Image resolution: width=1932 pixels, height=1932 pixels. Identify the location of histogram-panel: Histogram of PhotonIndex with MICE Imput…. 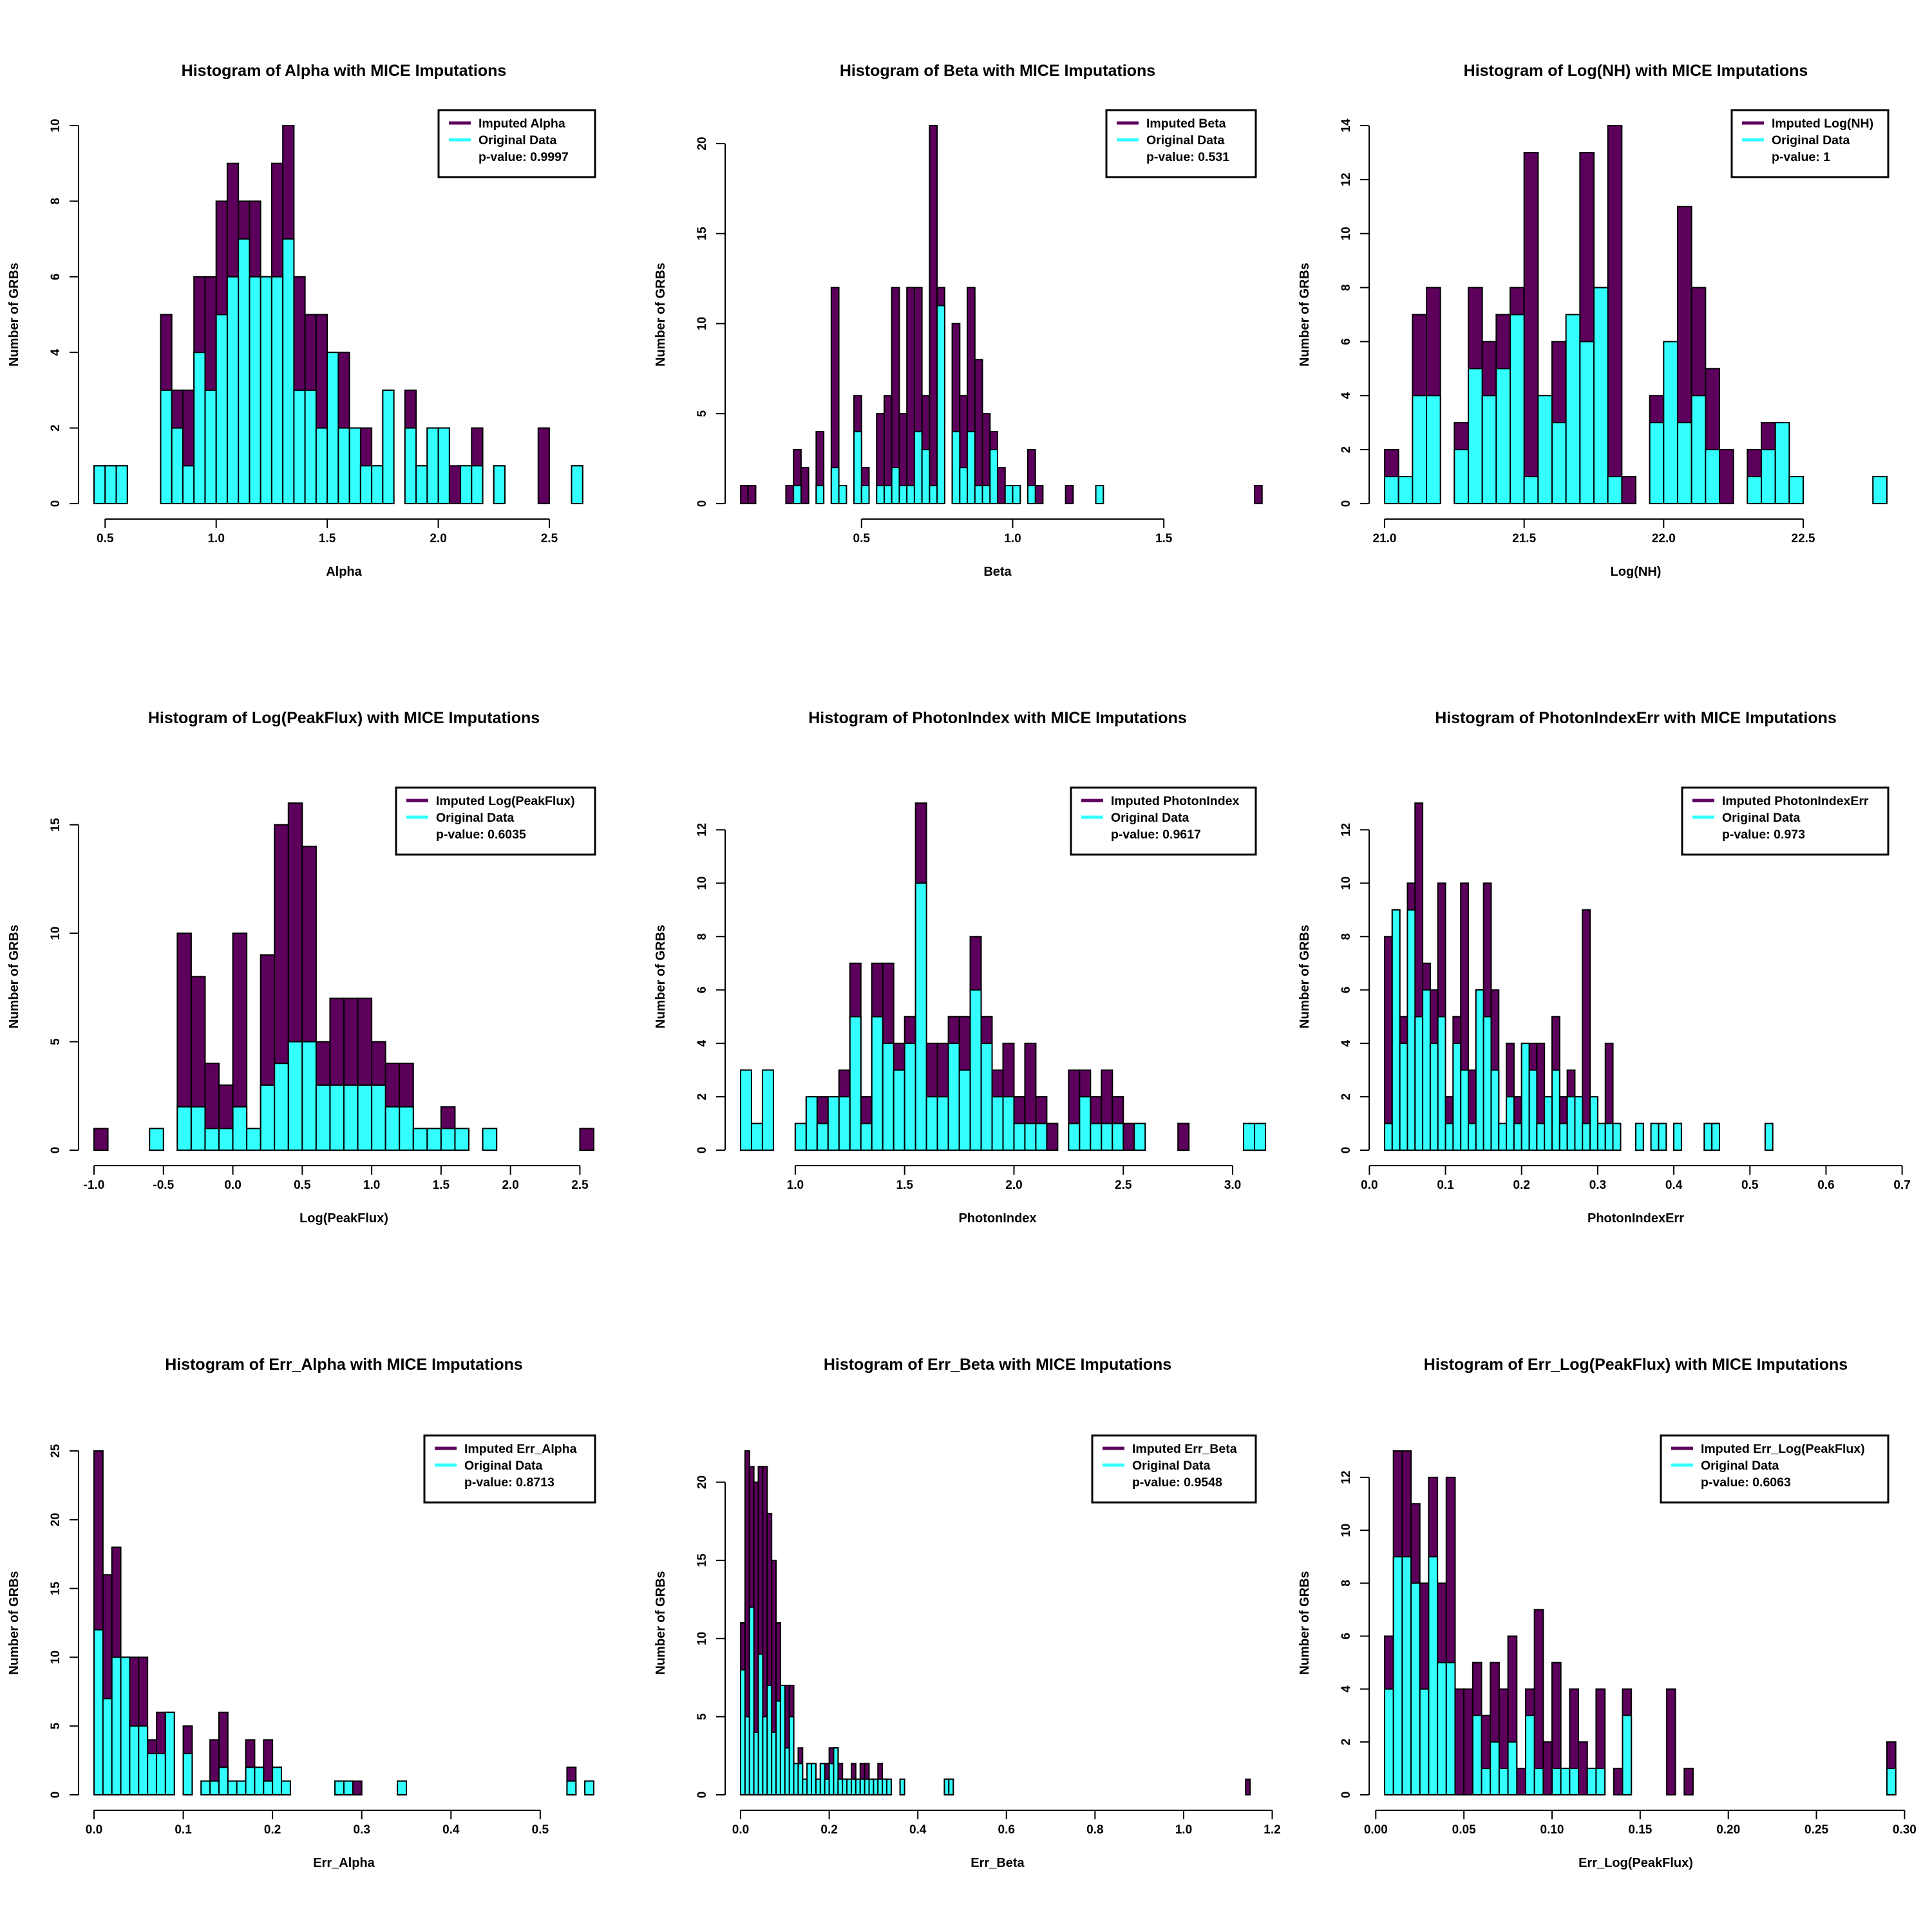
(960, 968).